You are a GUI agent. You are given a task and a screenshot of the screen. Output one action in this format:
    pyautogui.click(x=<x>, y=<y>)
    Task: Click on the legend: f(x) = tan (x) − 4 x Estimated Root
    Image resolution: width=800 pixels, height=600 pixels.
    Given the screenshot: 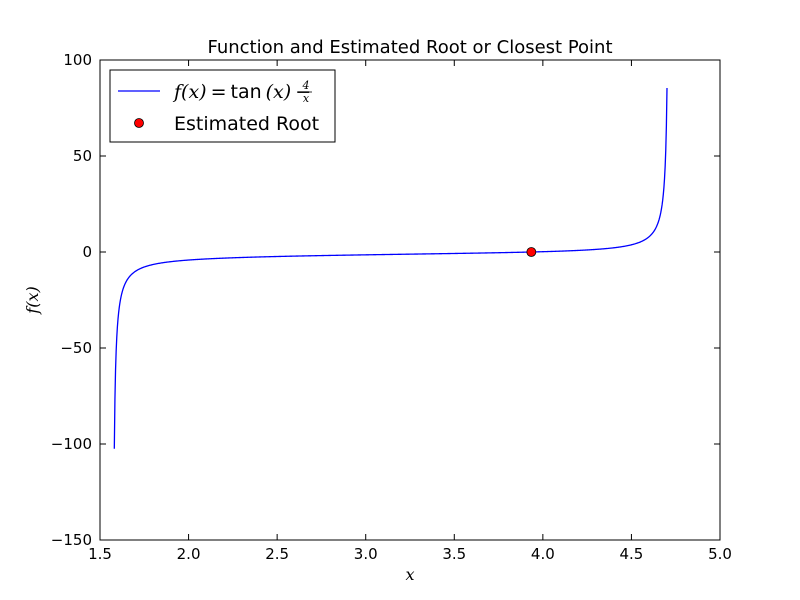 What is the action you would take?
    pyautogui.click(x=222, y=106)
    